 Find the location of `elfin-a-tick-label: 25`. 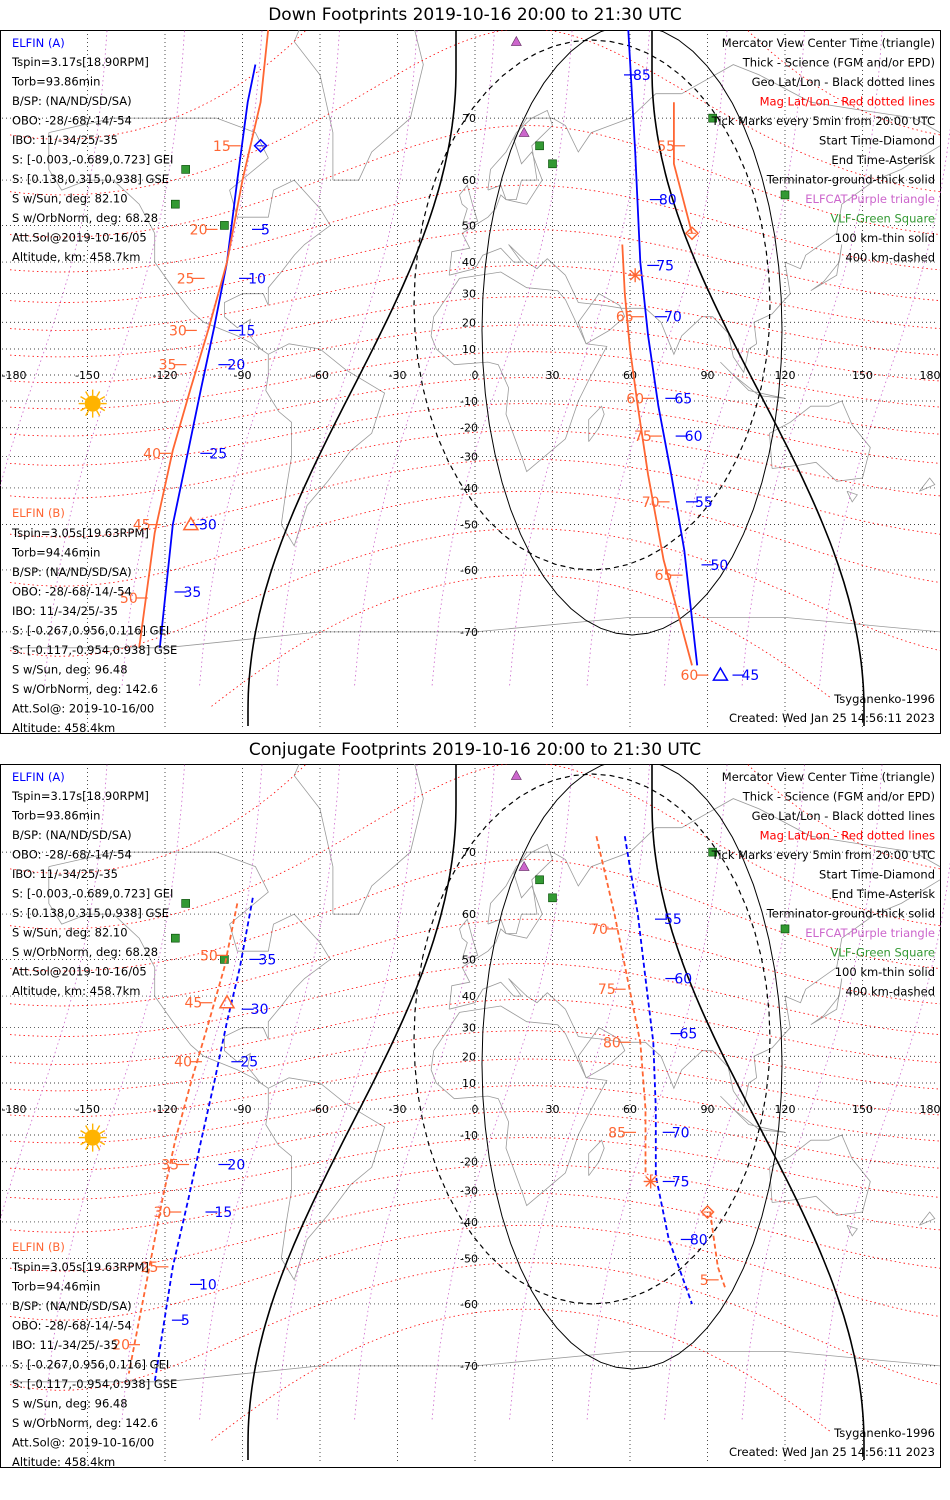

elfin-a-tick-label: 25 is located at coordinates (218, 454).